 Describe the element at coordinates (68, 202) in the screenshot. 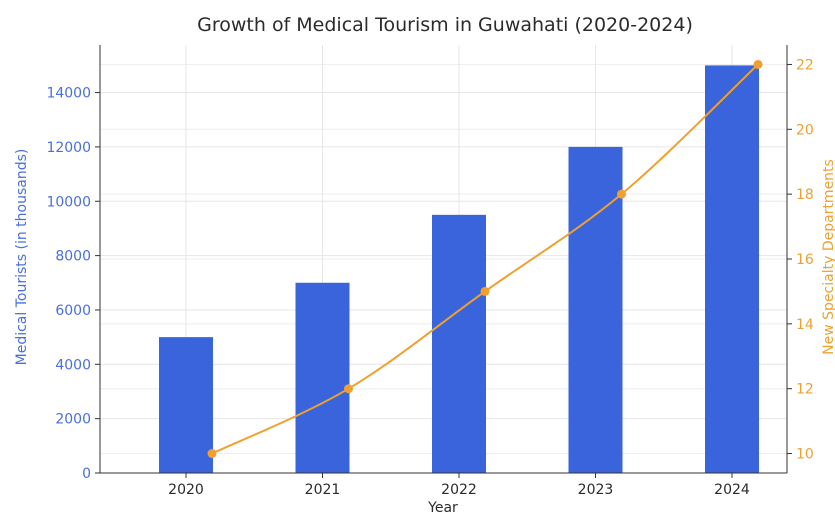

I see `tick-label-left: 10000` at that location.